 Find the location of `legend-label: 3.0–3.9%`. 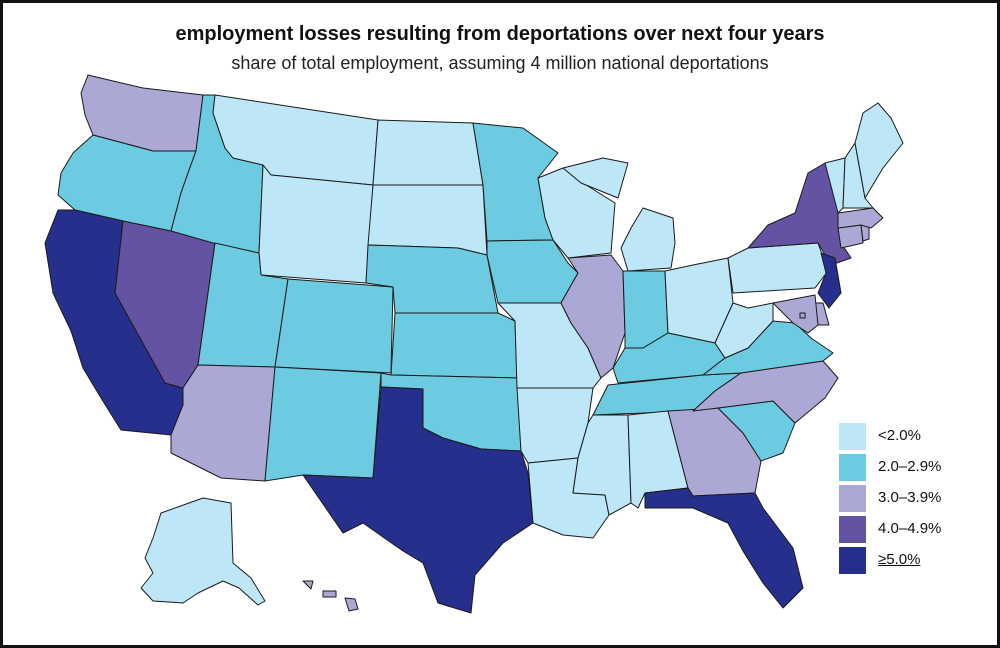

legend-label: 3.0–3.9% is located at coordinates (910, 497).